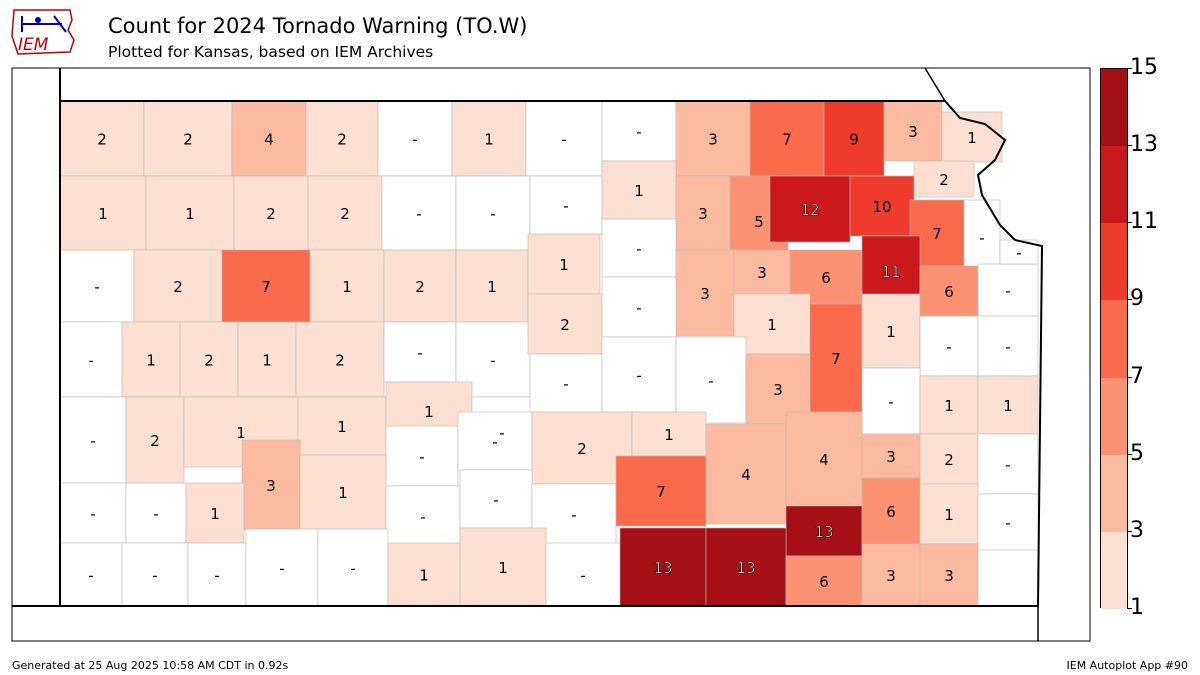 The image size is (1200, 675). Describe the element at coordinates (759, 222) in the screenshot. I see `county-count-label: 5` at that location.